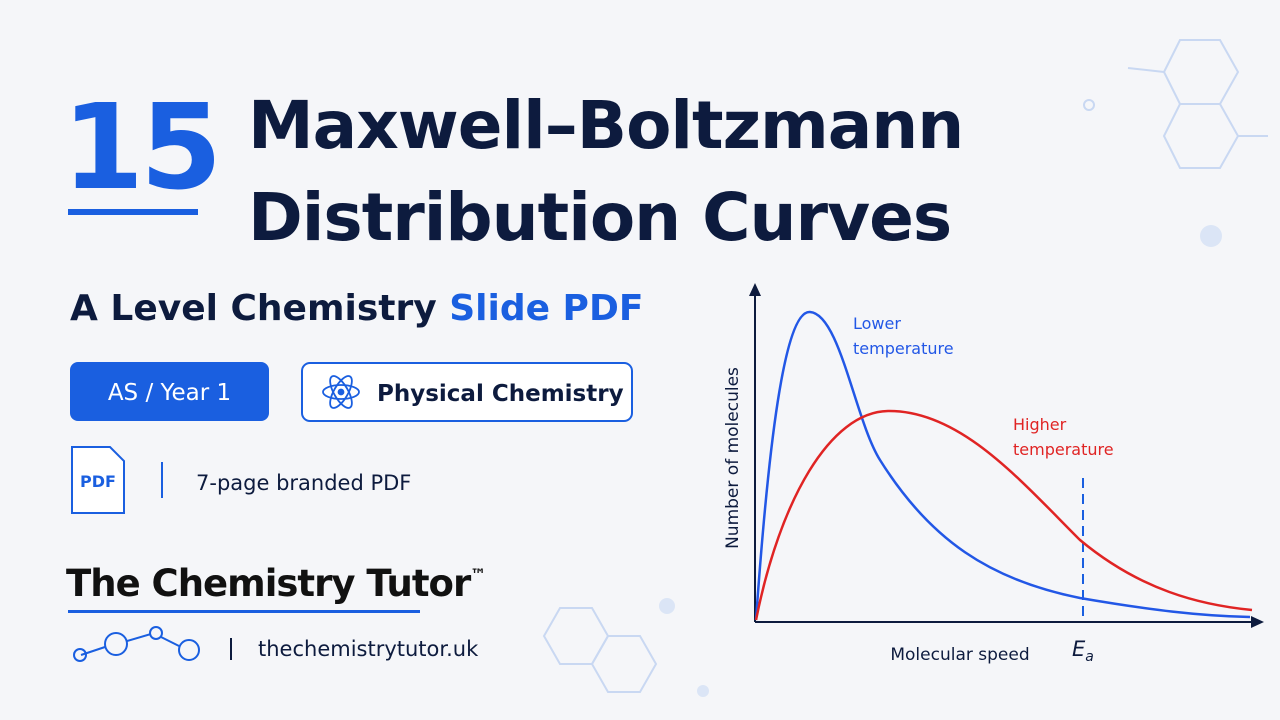 This screenshot has width=1280, height=720. Describe the element at coordinates (133, 212) in the screenshot. I see `number-underline` at that location.